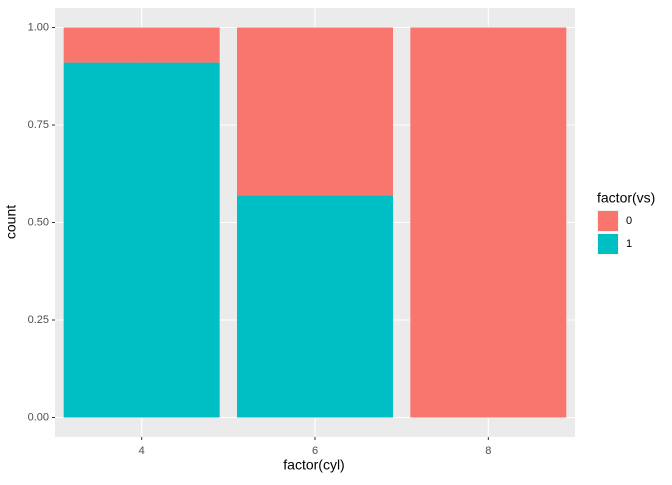  Describe the element at coordinates (142, 451) in the screenshot. I see `x-tick-label: 4` at that location.